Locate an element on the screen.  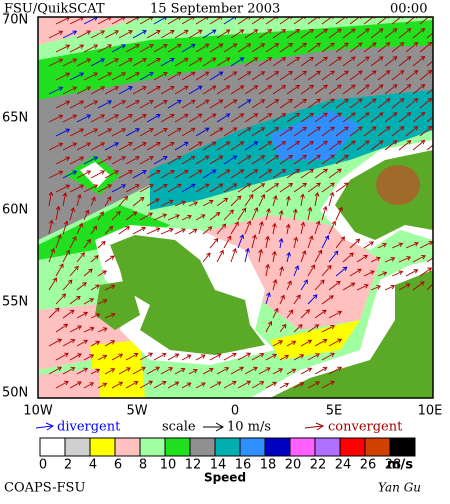
lon-label: 10W is located at coordinates (38, 411).